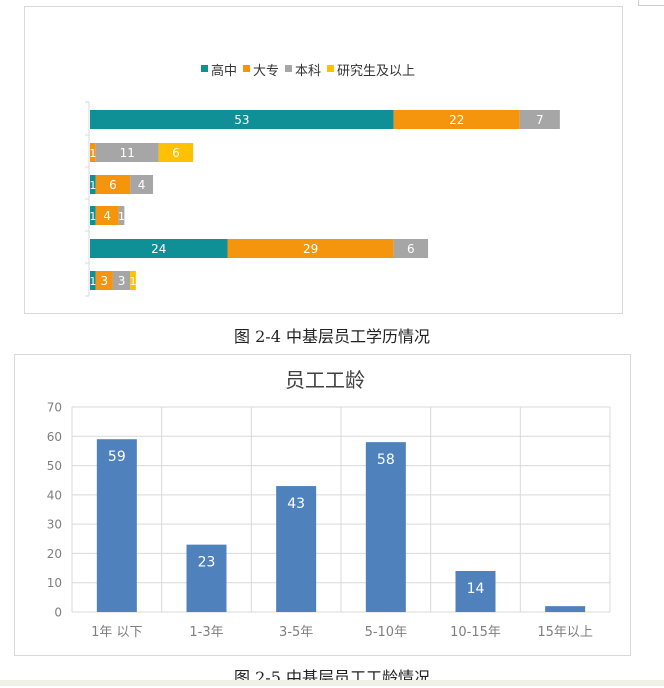 This screenshot has width=664, height=688. I want to click on bar-segment-r1-s1, so click(93, 152).